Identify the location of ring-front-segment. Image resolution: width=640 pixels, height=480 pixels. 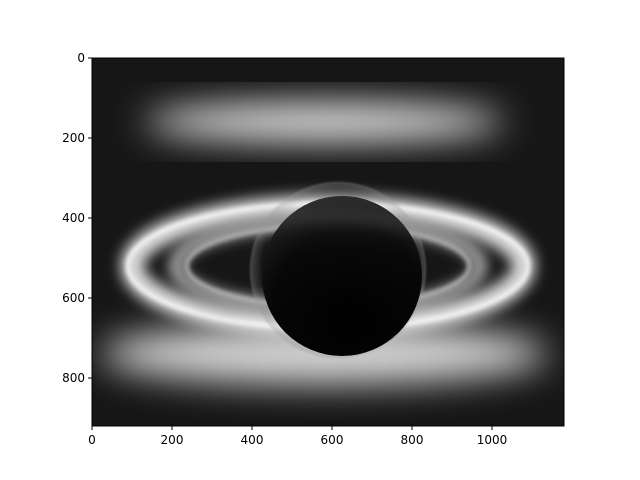
(328, 270).